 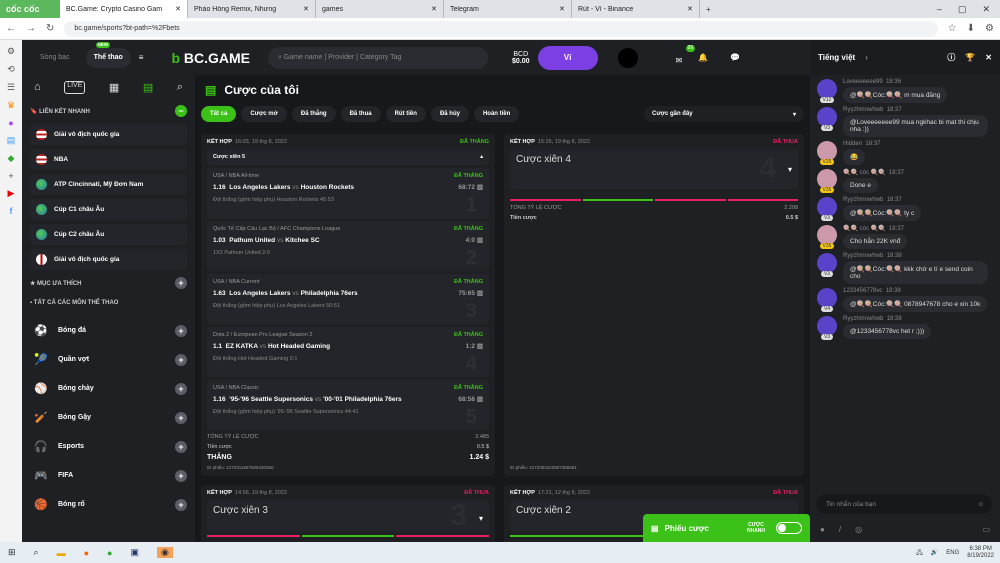 I want to click on coin-icon: ●, so click(x=822, y=529).